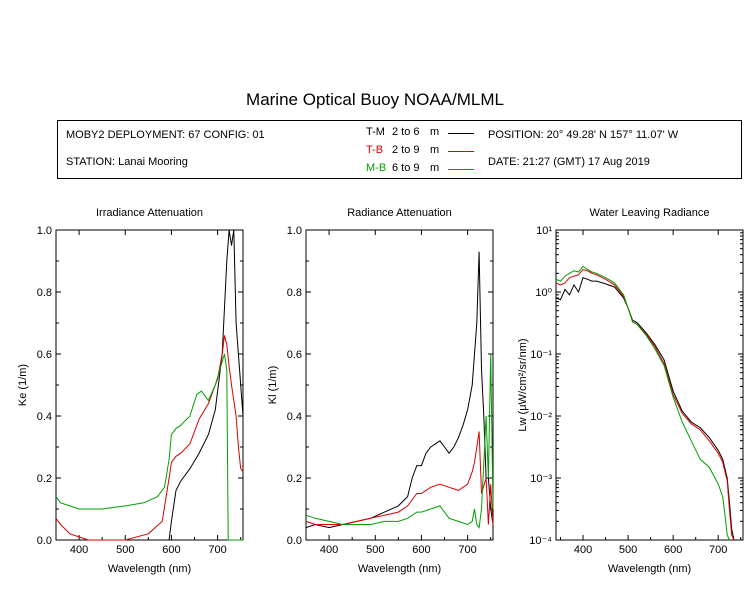 This screenshot has height=600, width=750. I want to click on y-axis-label: Ke (1/m), so click(23, 385).